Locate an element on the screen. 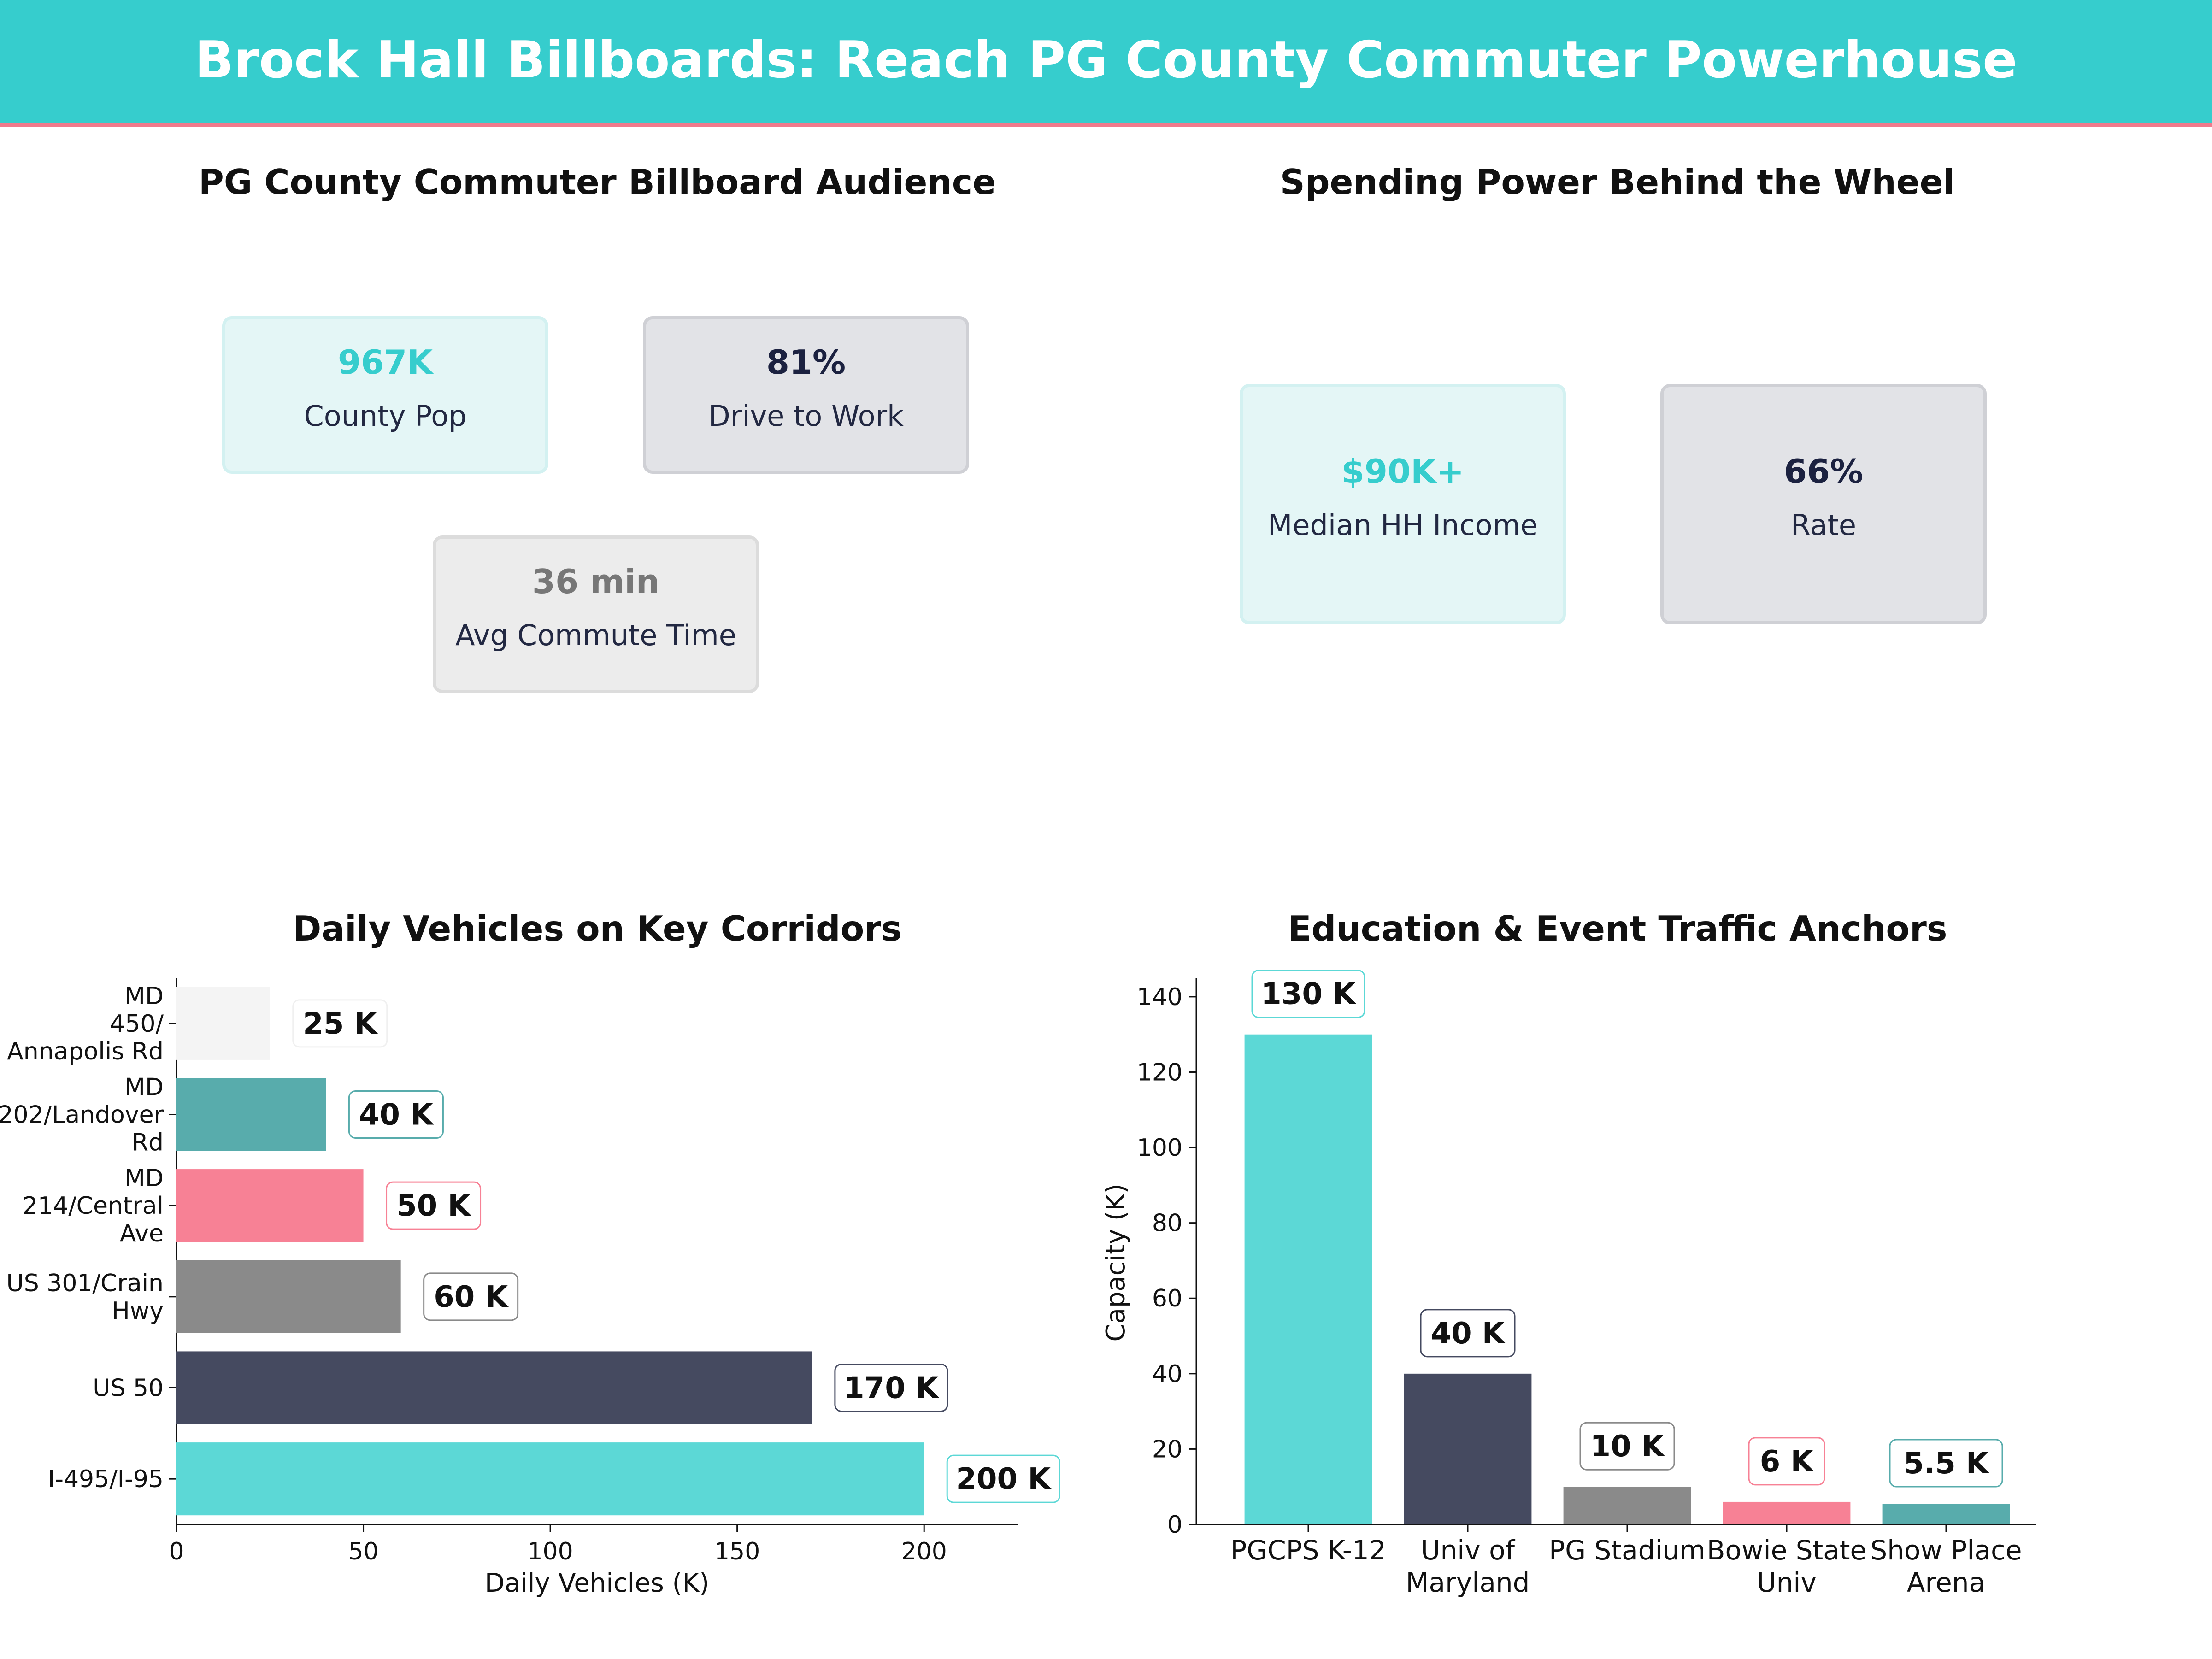 The height and width of the screenshot is (1659, 2212). y-tick-label: 100 is located at coordinates (1159, 1148).